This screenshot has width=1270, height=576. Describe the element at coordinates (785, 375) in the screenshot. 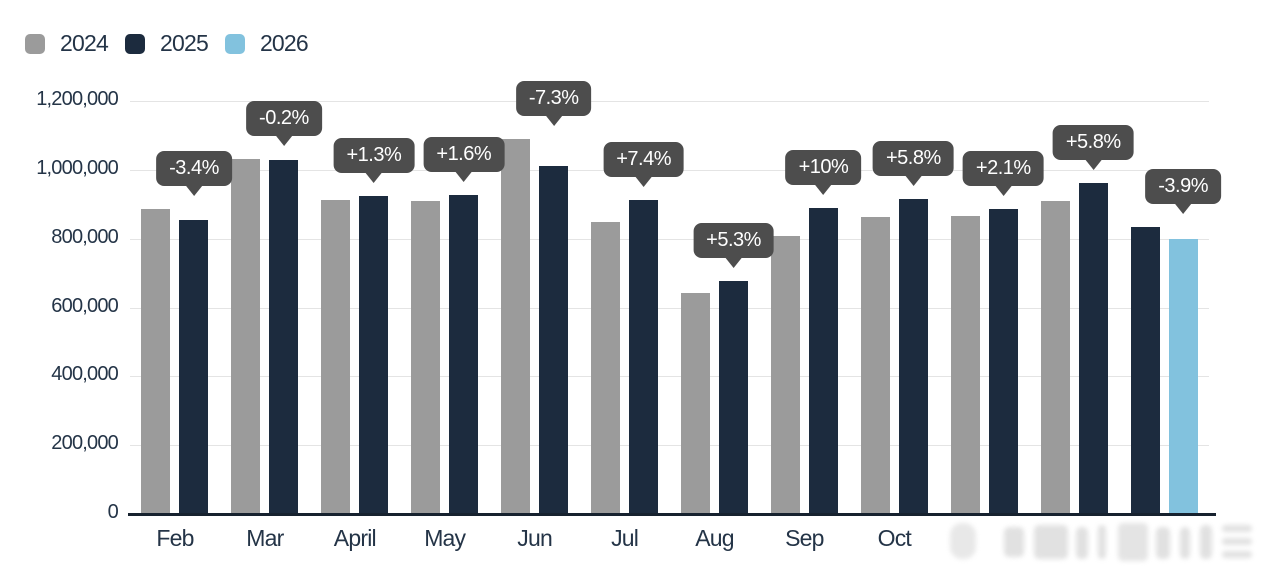

I see `bar-2024-Sep` at that location.